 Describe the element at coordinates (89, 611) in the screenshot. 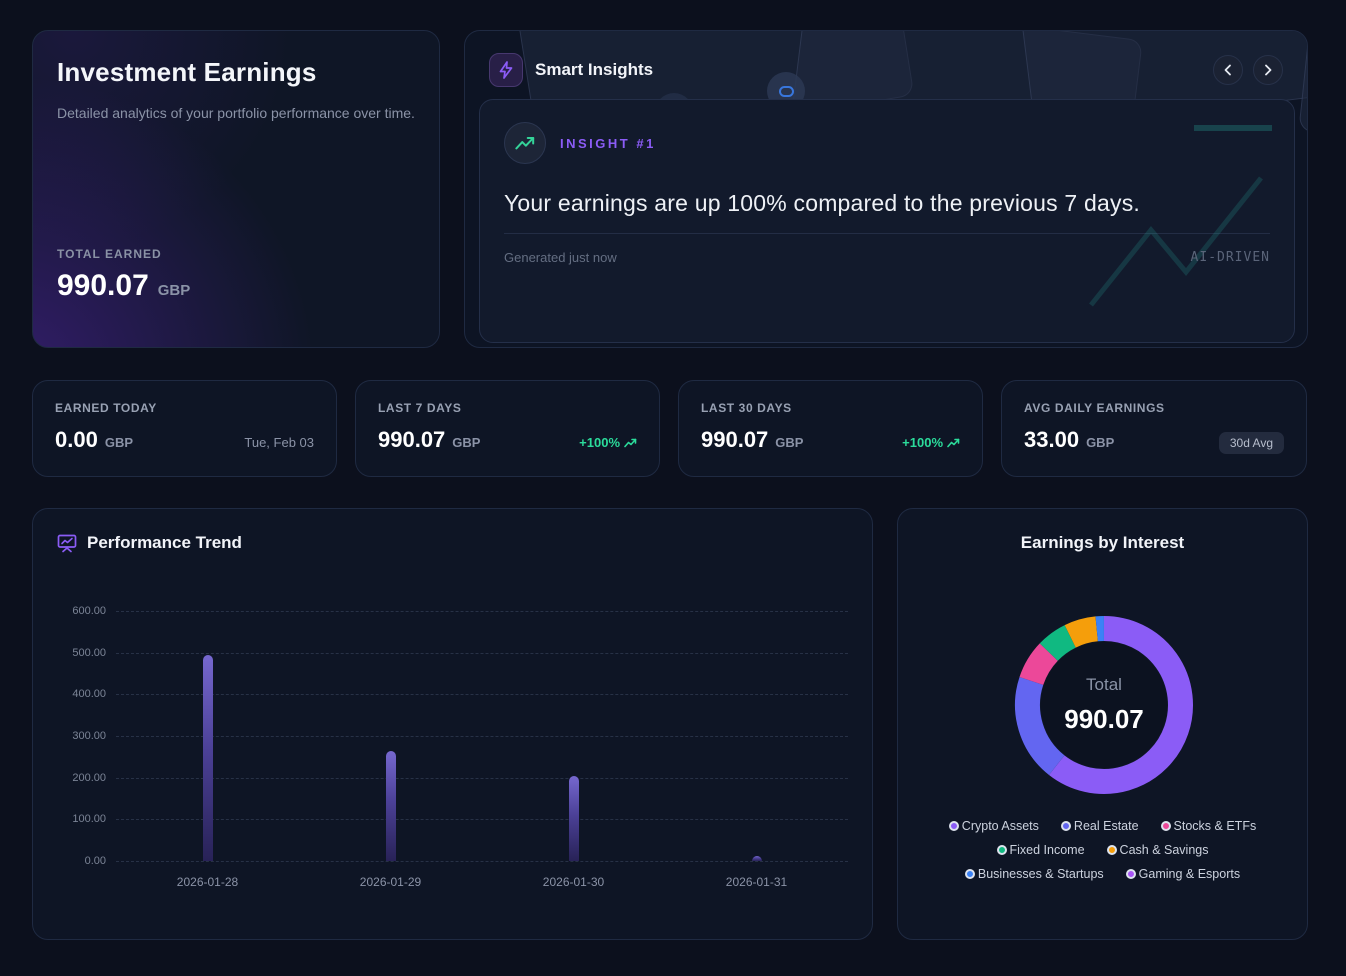

I see `y-axis-tick: 600.00` at that location.